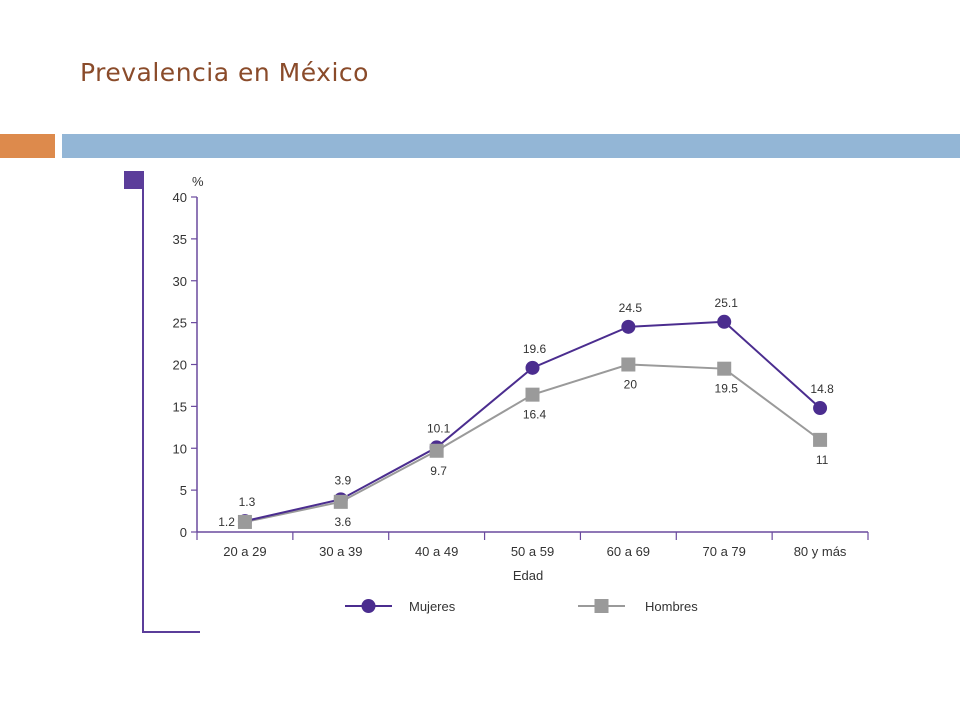  Describe the element at coordinates (224, 72) in the screenshot. I see `slide-title: Prevalencia en México` at that location.